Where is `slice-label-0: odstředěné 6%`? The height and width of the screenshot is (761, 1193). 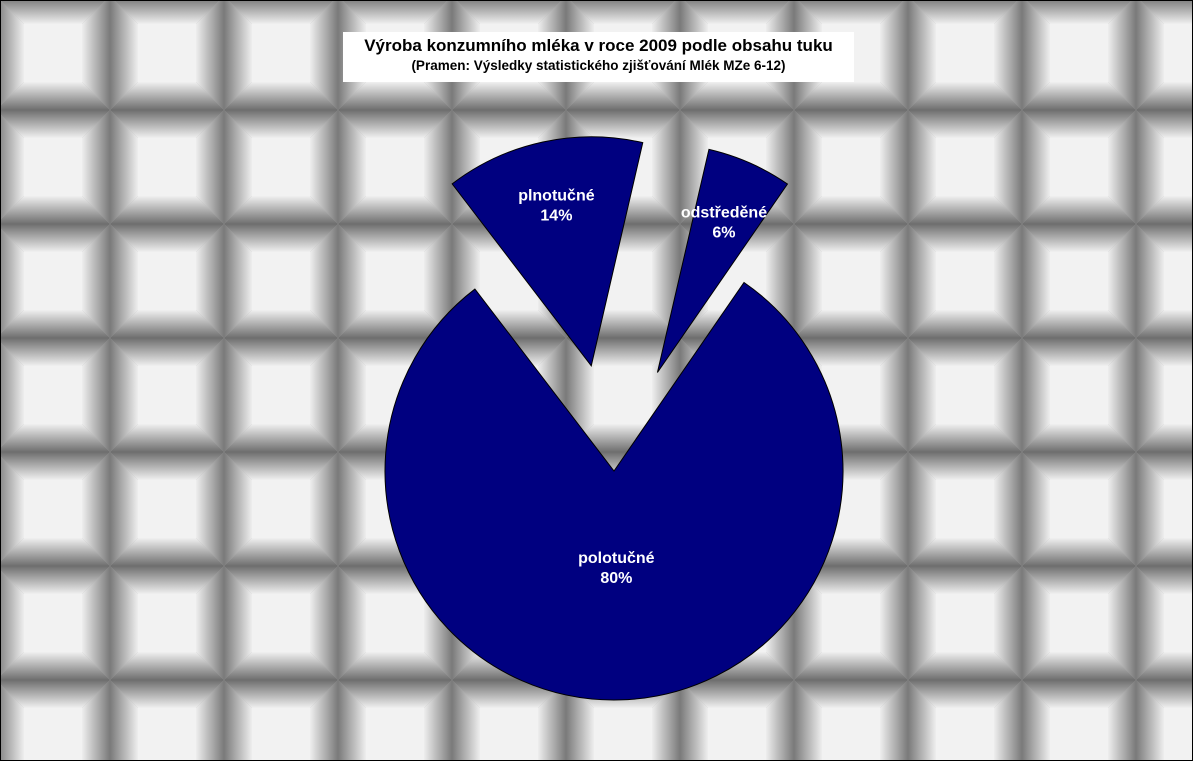 slice-label-0: odstředěné 6% is located at coordinates (724, 223).